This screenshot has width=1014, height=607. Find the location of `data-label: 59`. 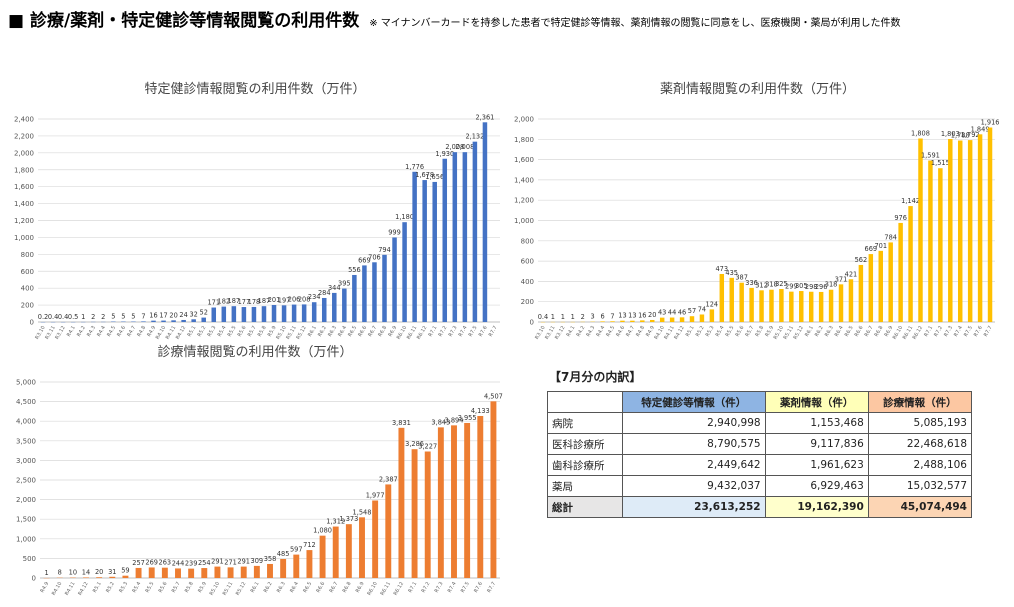

data-label: 59 is located at coordinates (125, 571).